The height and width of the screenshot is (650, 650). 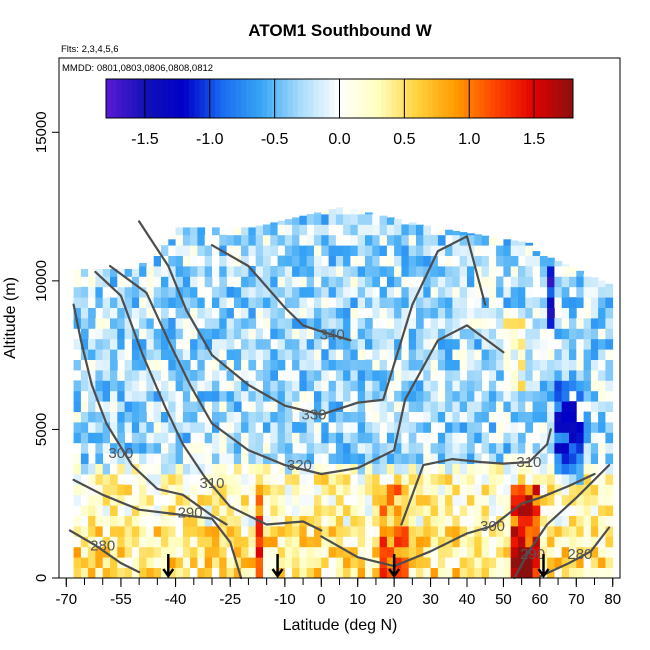 What do you see at coordinates (211, 483) in the screenshot?
I see `contour-label-310: 310` at bounding box center [211, 483].